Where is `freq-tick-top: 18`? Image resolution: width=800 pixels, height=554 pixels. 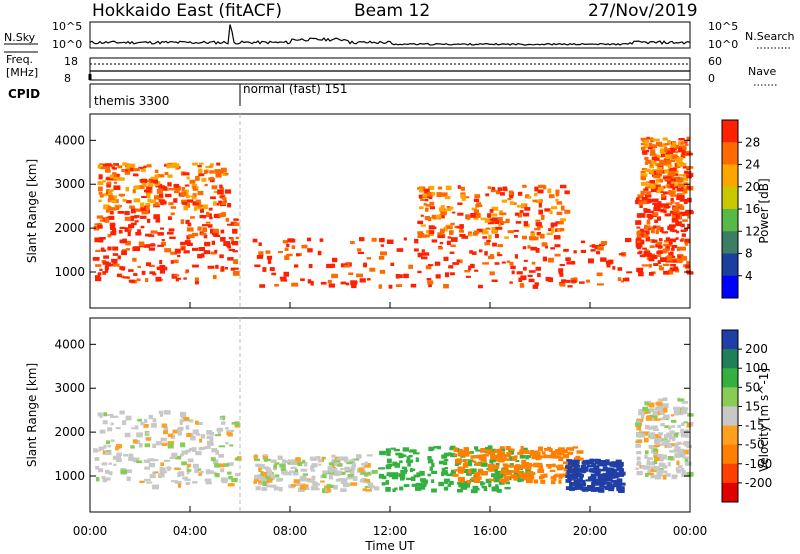 freq-tick-top: 18 is located at coordinates (71, 61).